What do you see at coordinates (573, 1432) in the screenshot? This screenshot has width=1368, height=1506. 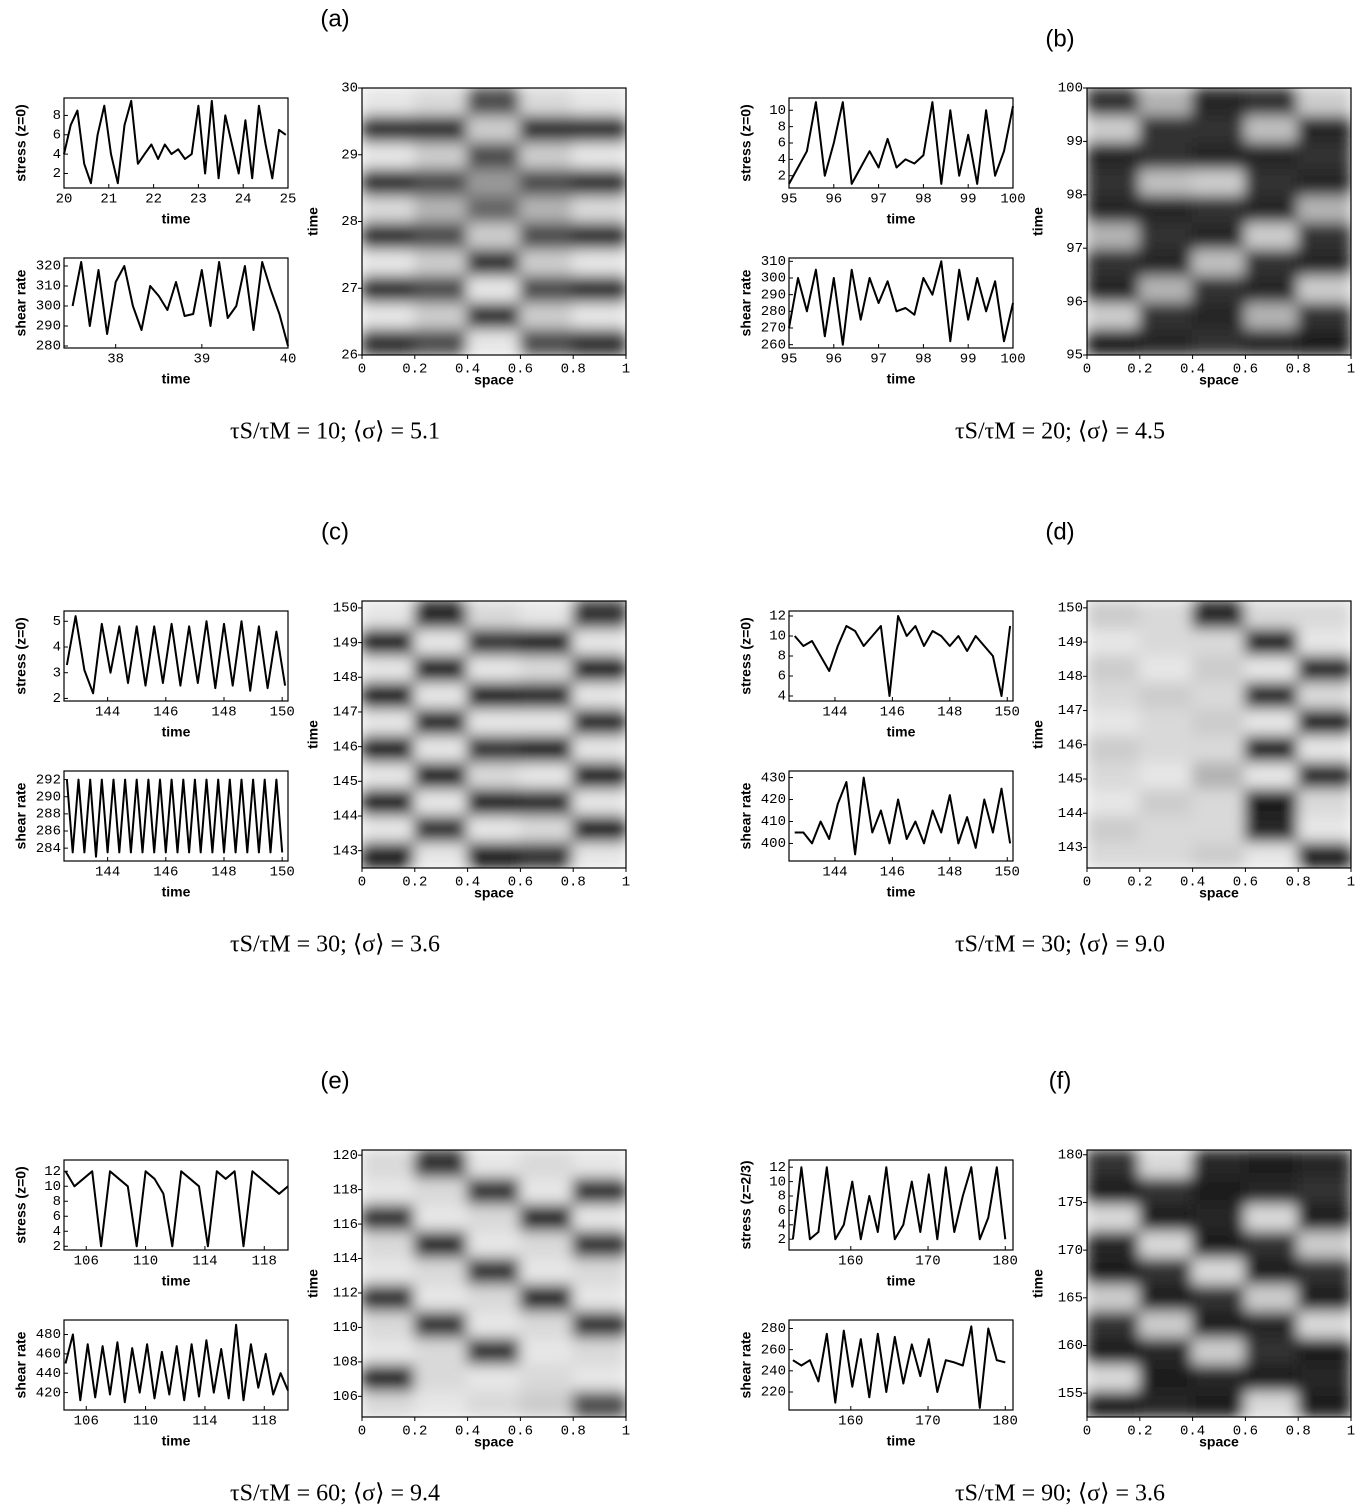 I see `x-tick-label: 0.8` at bounding box center [573, 1432].